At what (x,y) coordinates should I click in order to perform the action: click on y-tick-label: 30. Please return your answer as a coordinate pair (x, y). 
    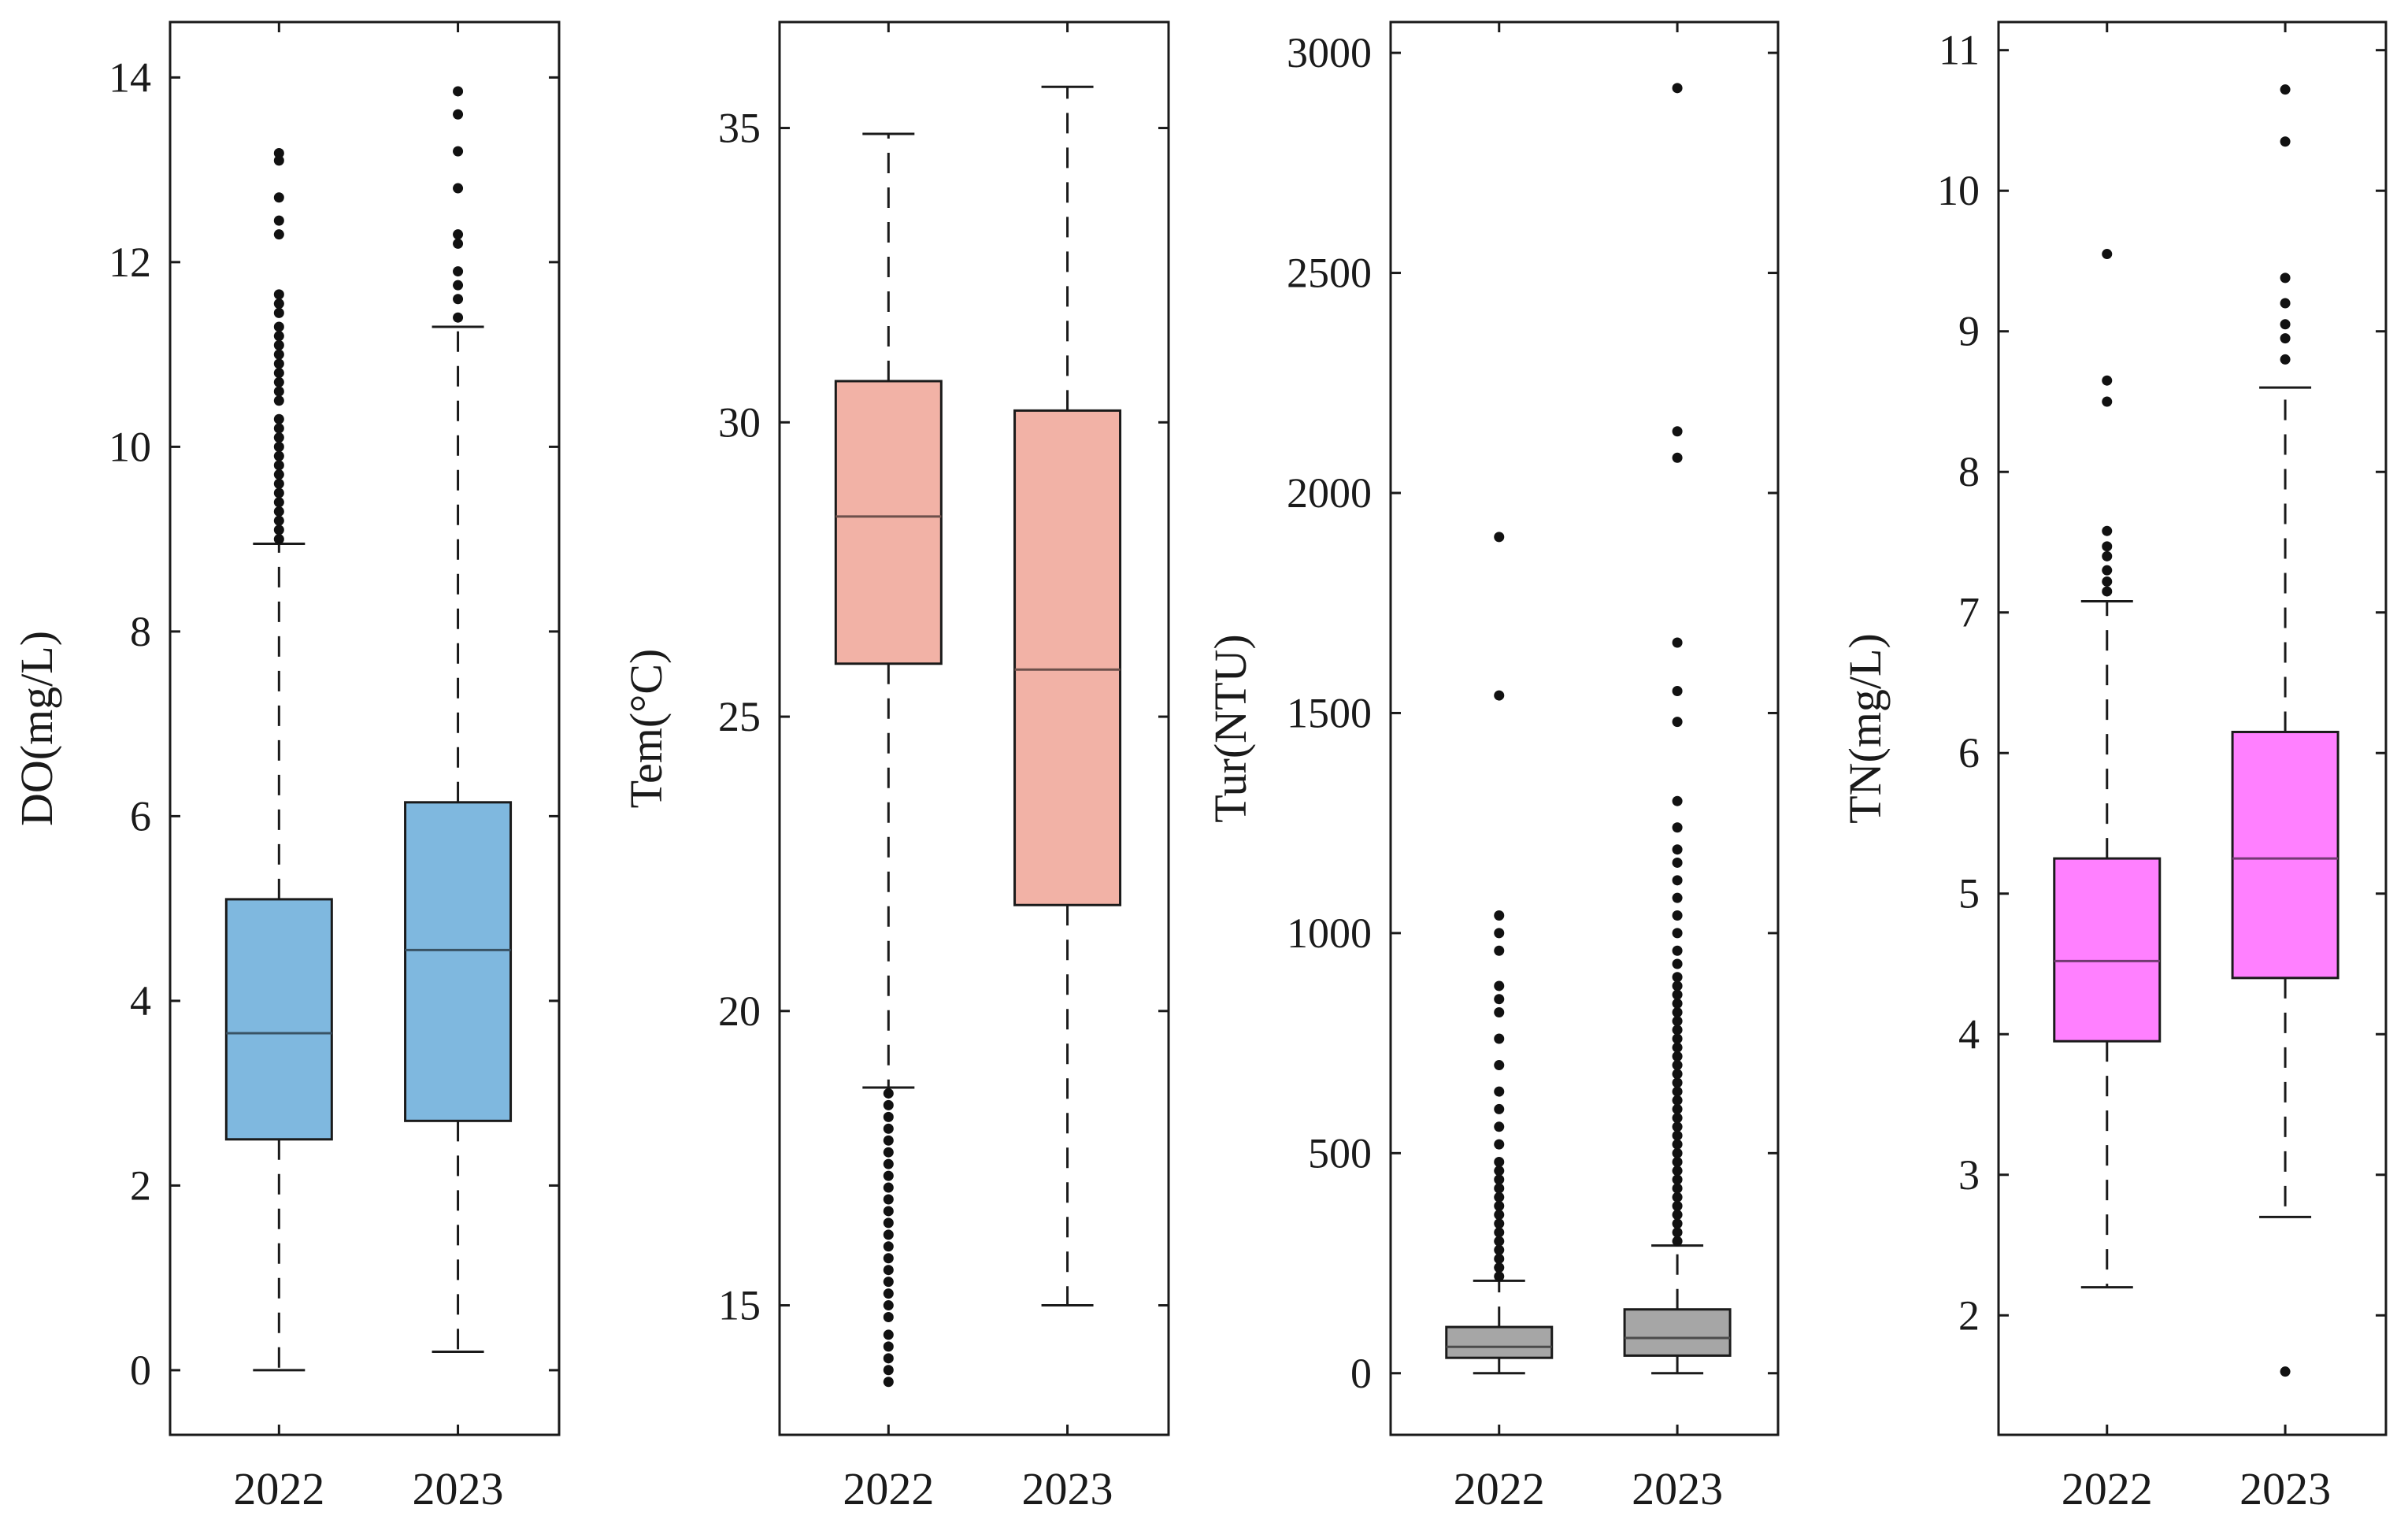
    Looking at the image, I should click on (739, 422).